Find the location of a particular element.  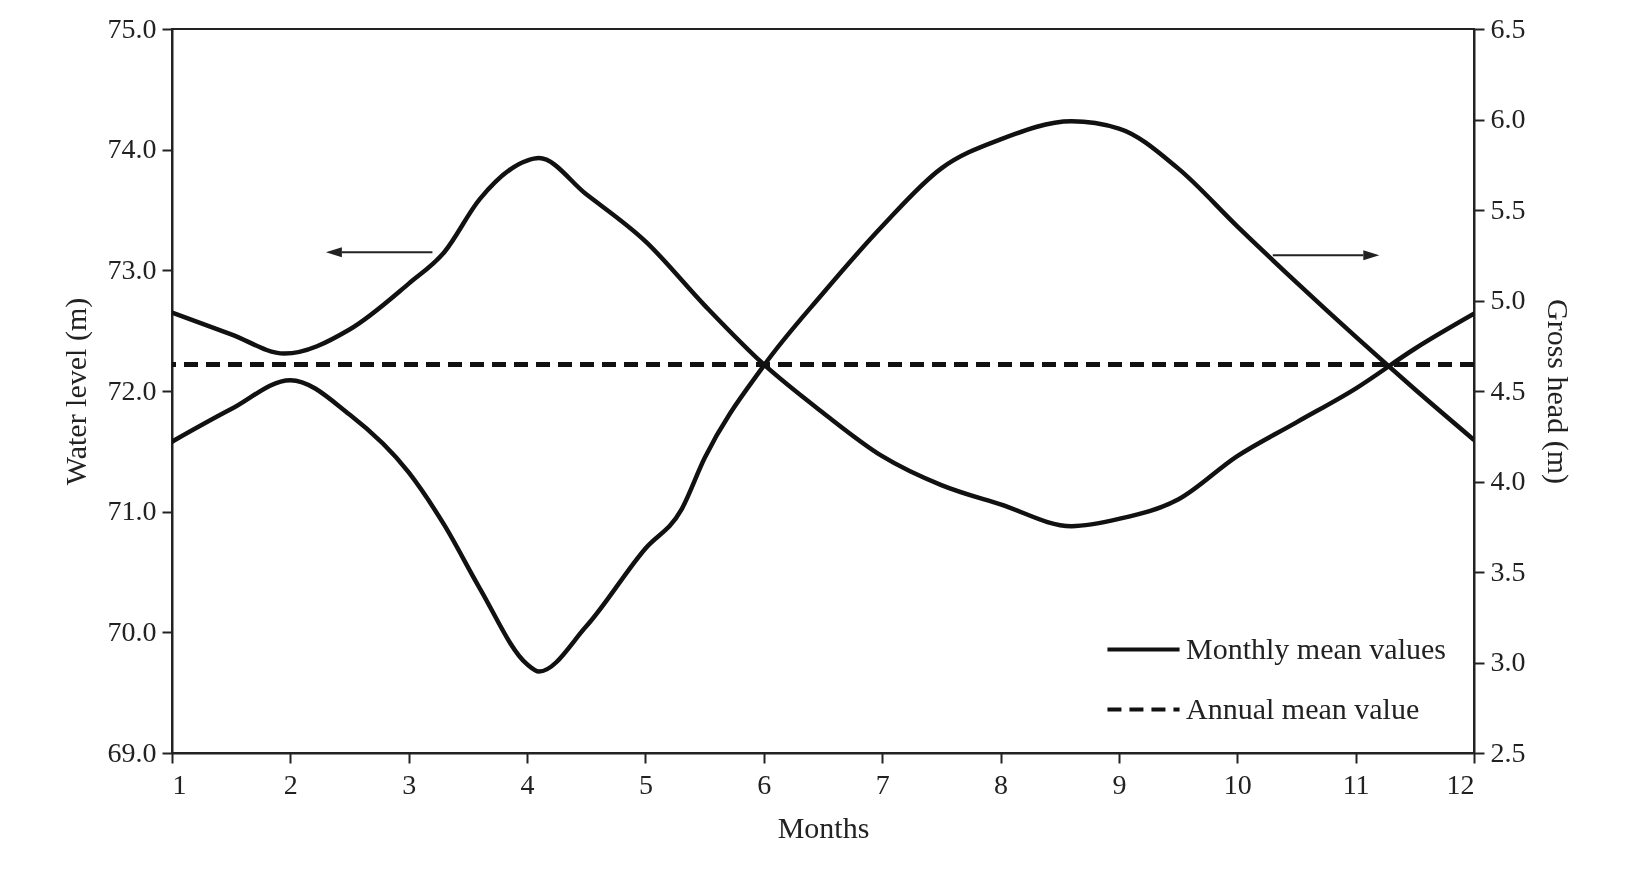

x-tick-label: 10 is located at coordinates (1237, 784).